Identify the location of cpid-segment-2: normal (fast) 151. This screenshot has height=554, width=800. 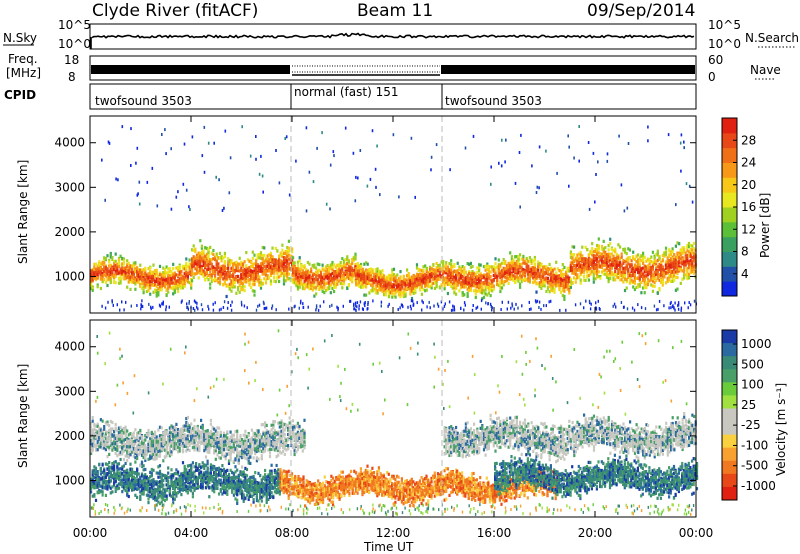
(346, 92).